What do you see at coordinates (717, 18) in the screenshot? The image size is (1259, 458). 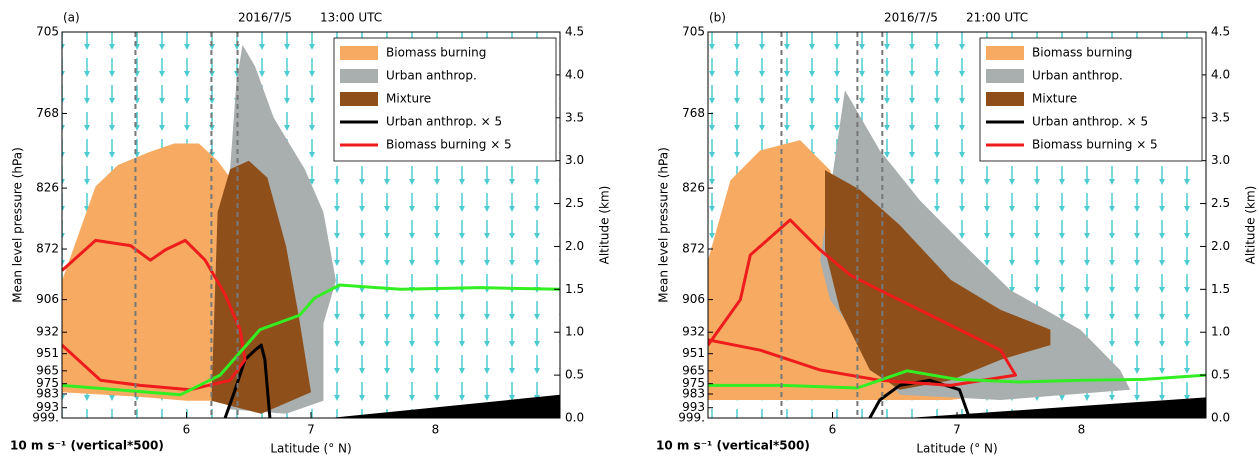 I see `panel-label: (b)` at bounding box center [717, 18].